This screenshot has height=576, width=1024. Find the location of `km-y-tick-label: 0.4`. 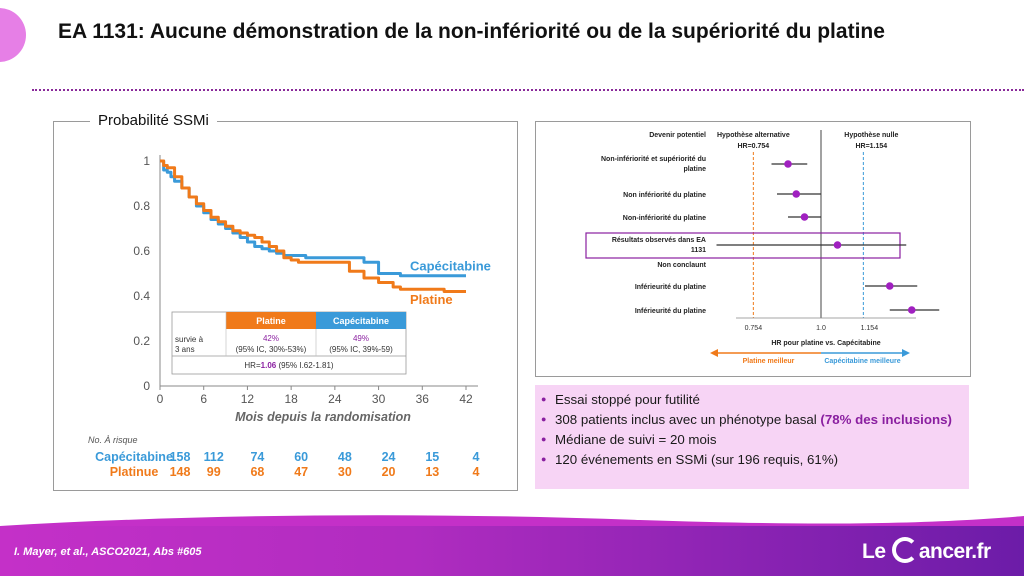

km-y-tick-label: 0.4 is located at coordinates (141, 296).